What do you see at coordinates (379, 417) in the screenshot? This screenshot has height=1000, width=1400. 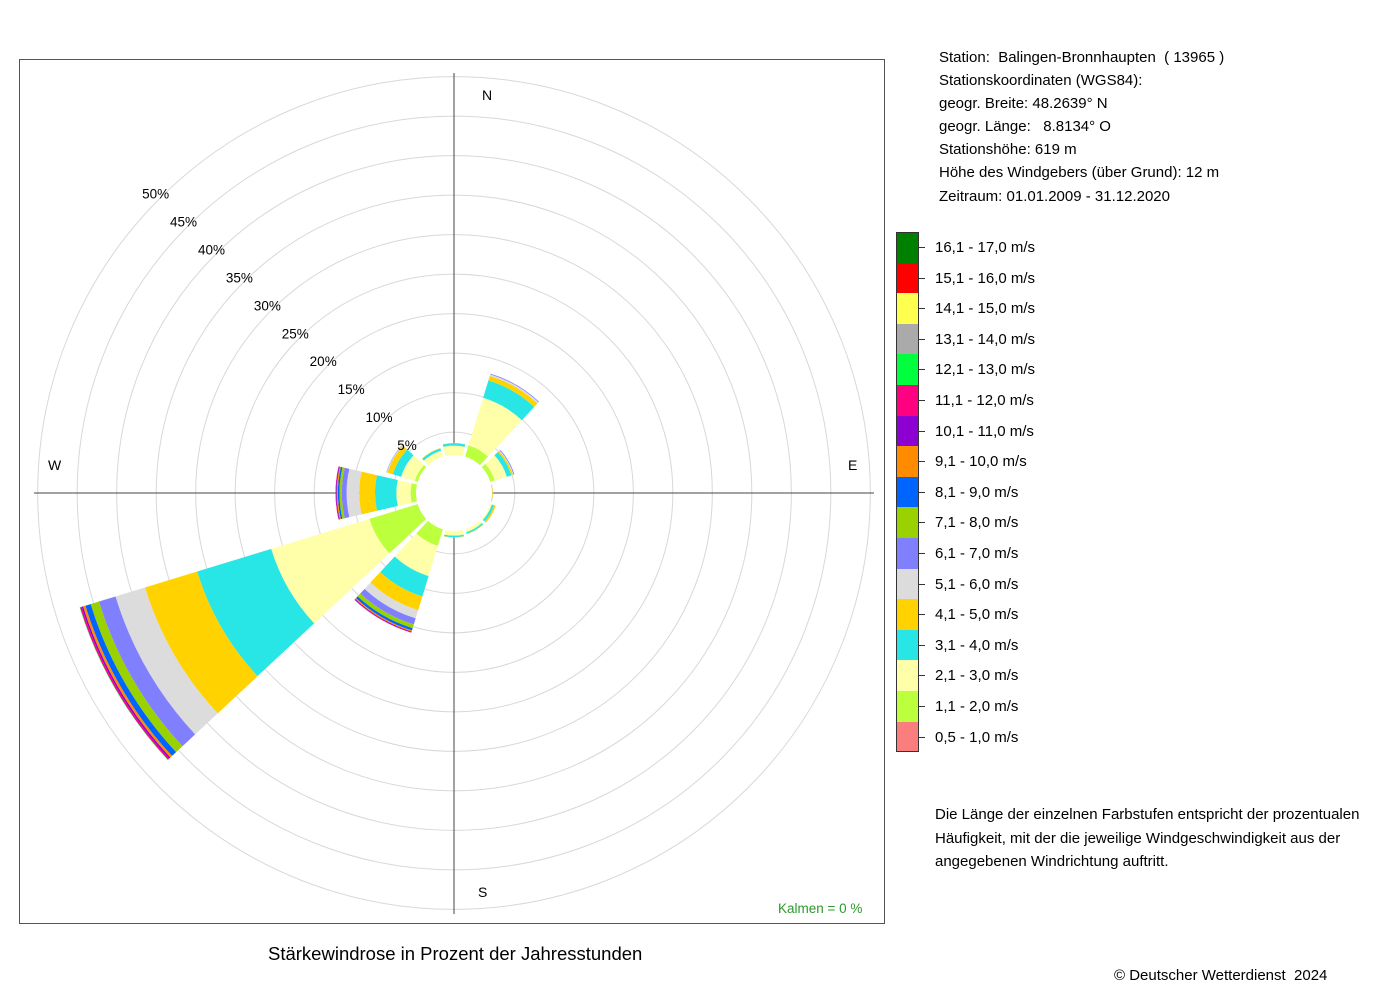 I see `ring-label: 10%` at bounding box center [379, 417].